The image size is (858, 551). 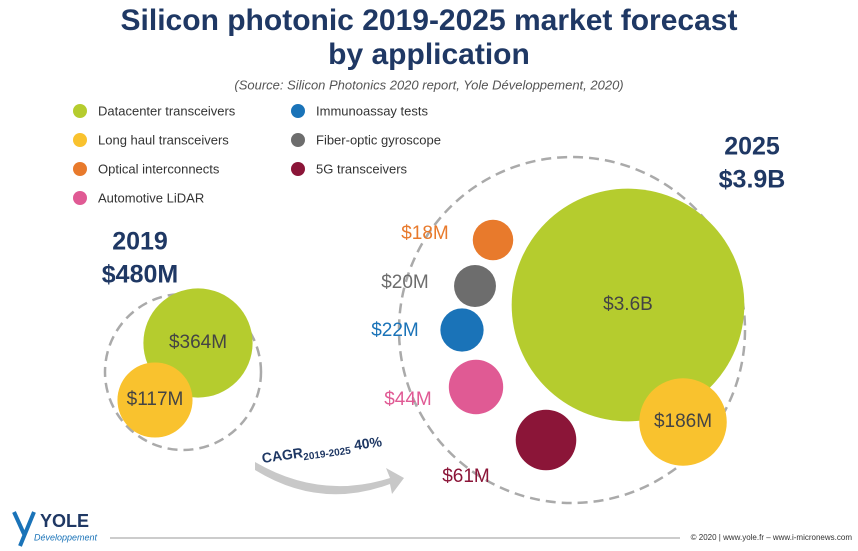 What do you see at coordinates (752, 180) in the screenshot?
I see `total: $3.9B` at bounding box center [752, 180].